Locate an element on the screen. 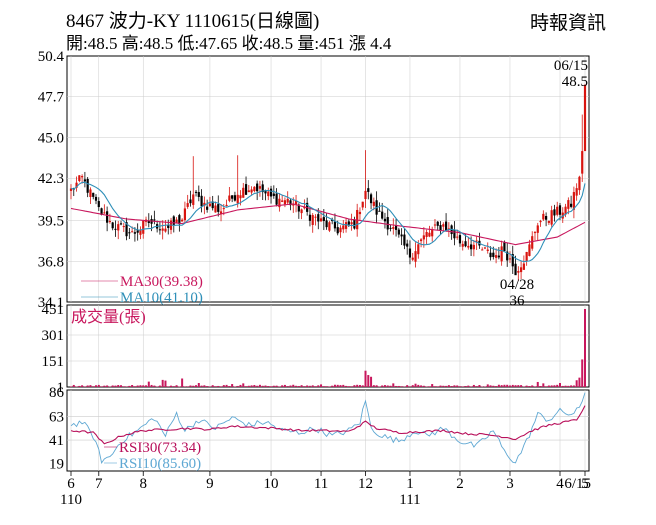  volume-tick-label: 301 is located at coordinates (53, 336).